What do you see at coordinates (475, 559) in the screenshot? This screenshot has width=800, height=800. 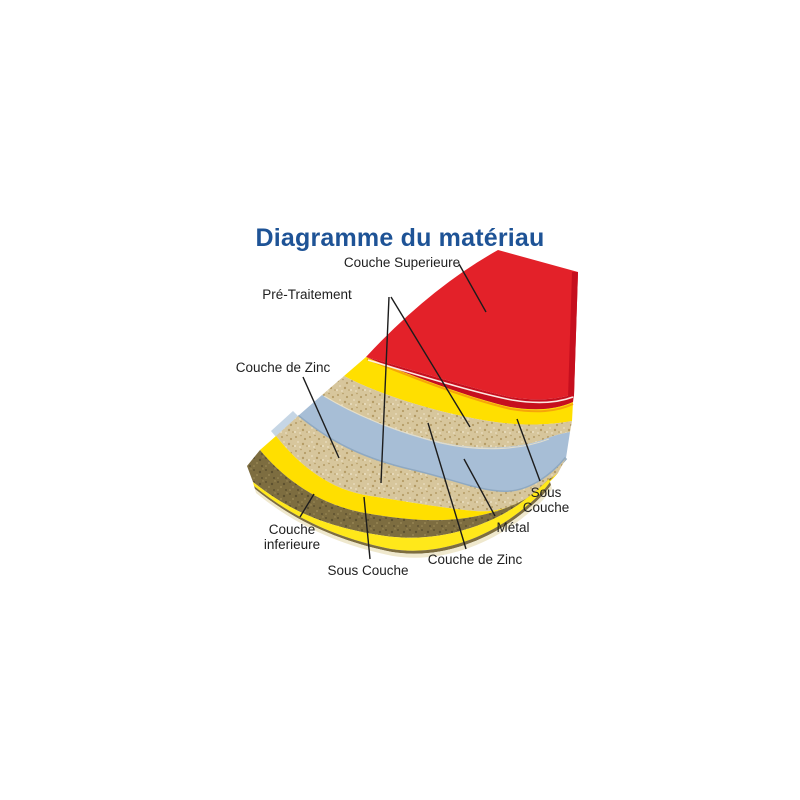 I see `label-couche-de-zinc-bottom: Couche de Zinc` at bounding box center [475, 559].